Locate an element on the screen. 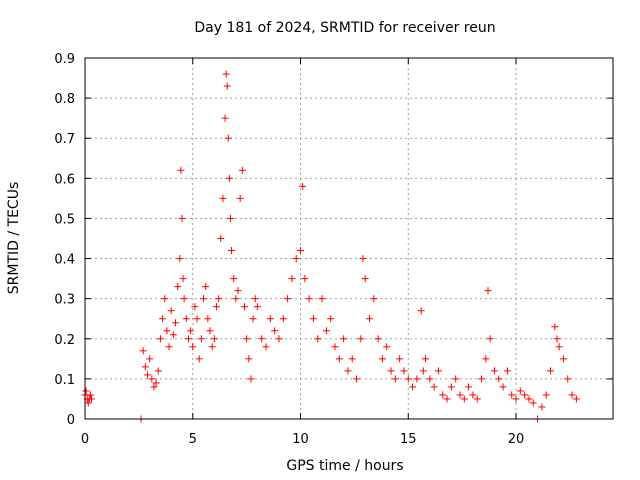  x-tick-label: 5 is located at coordinates (193, 439).